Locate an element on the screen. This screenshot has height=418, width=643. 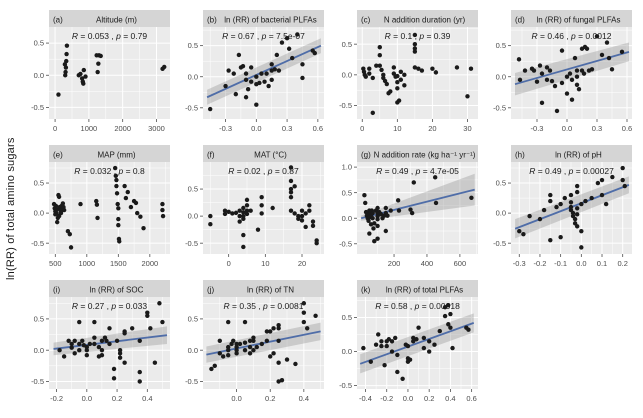
x-tick-label: 0.1 is located at coordinates (602, 263).